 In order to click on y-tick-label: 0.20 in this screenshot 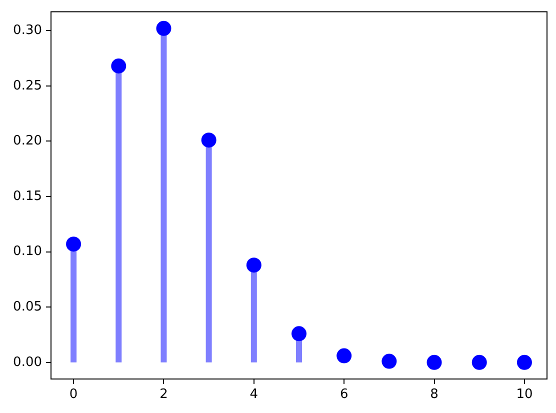, I will do `click(27, 141)`.